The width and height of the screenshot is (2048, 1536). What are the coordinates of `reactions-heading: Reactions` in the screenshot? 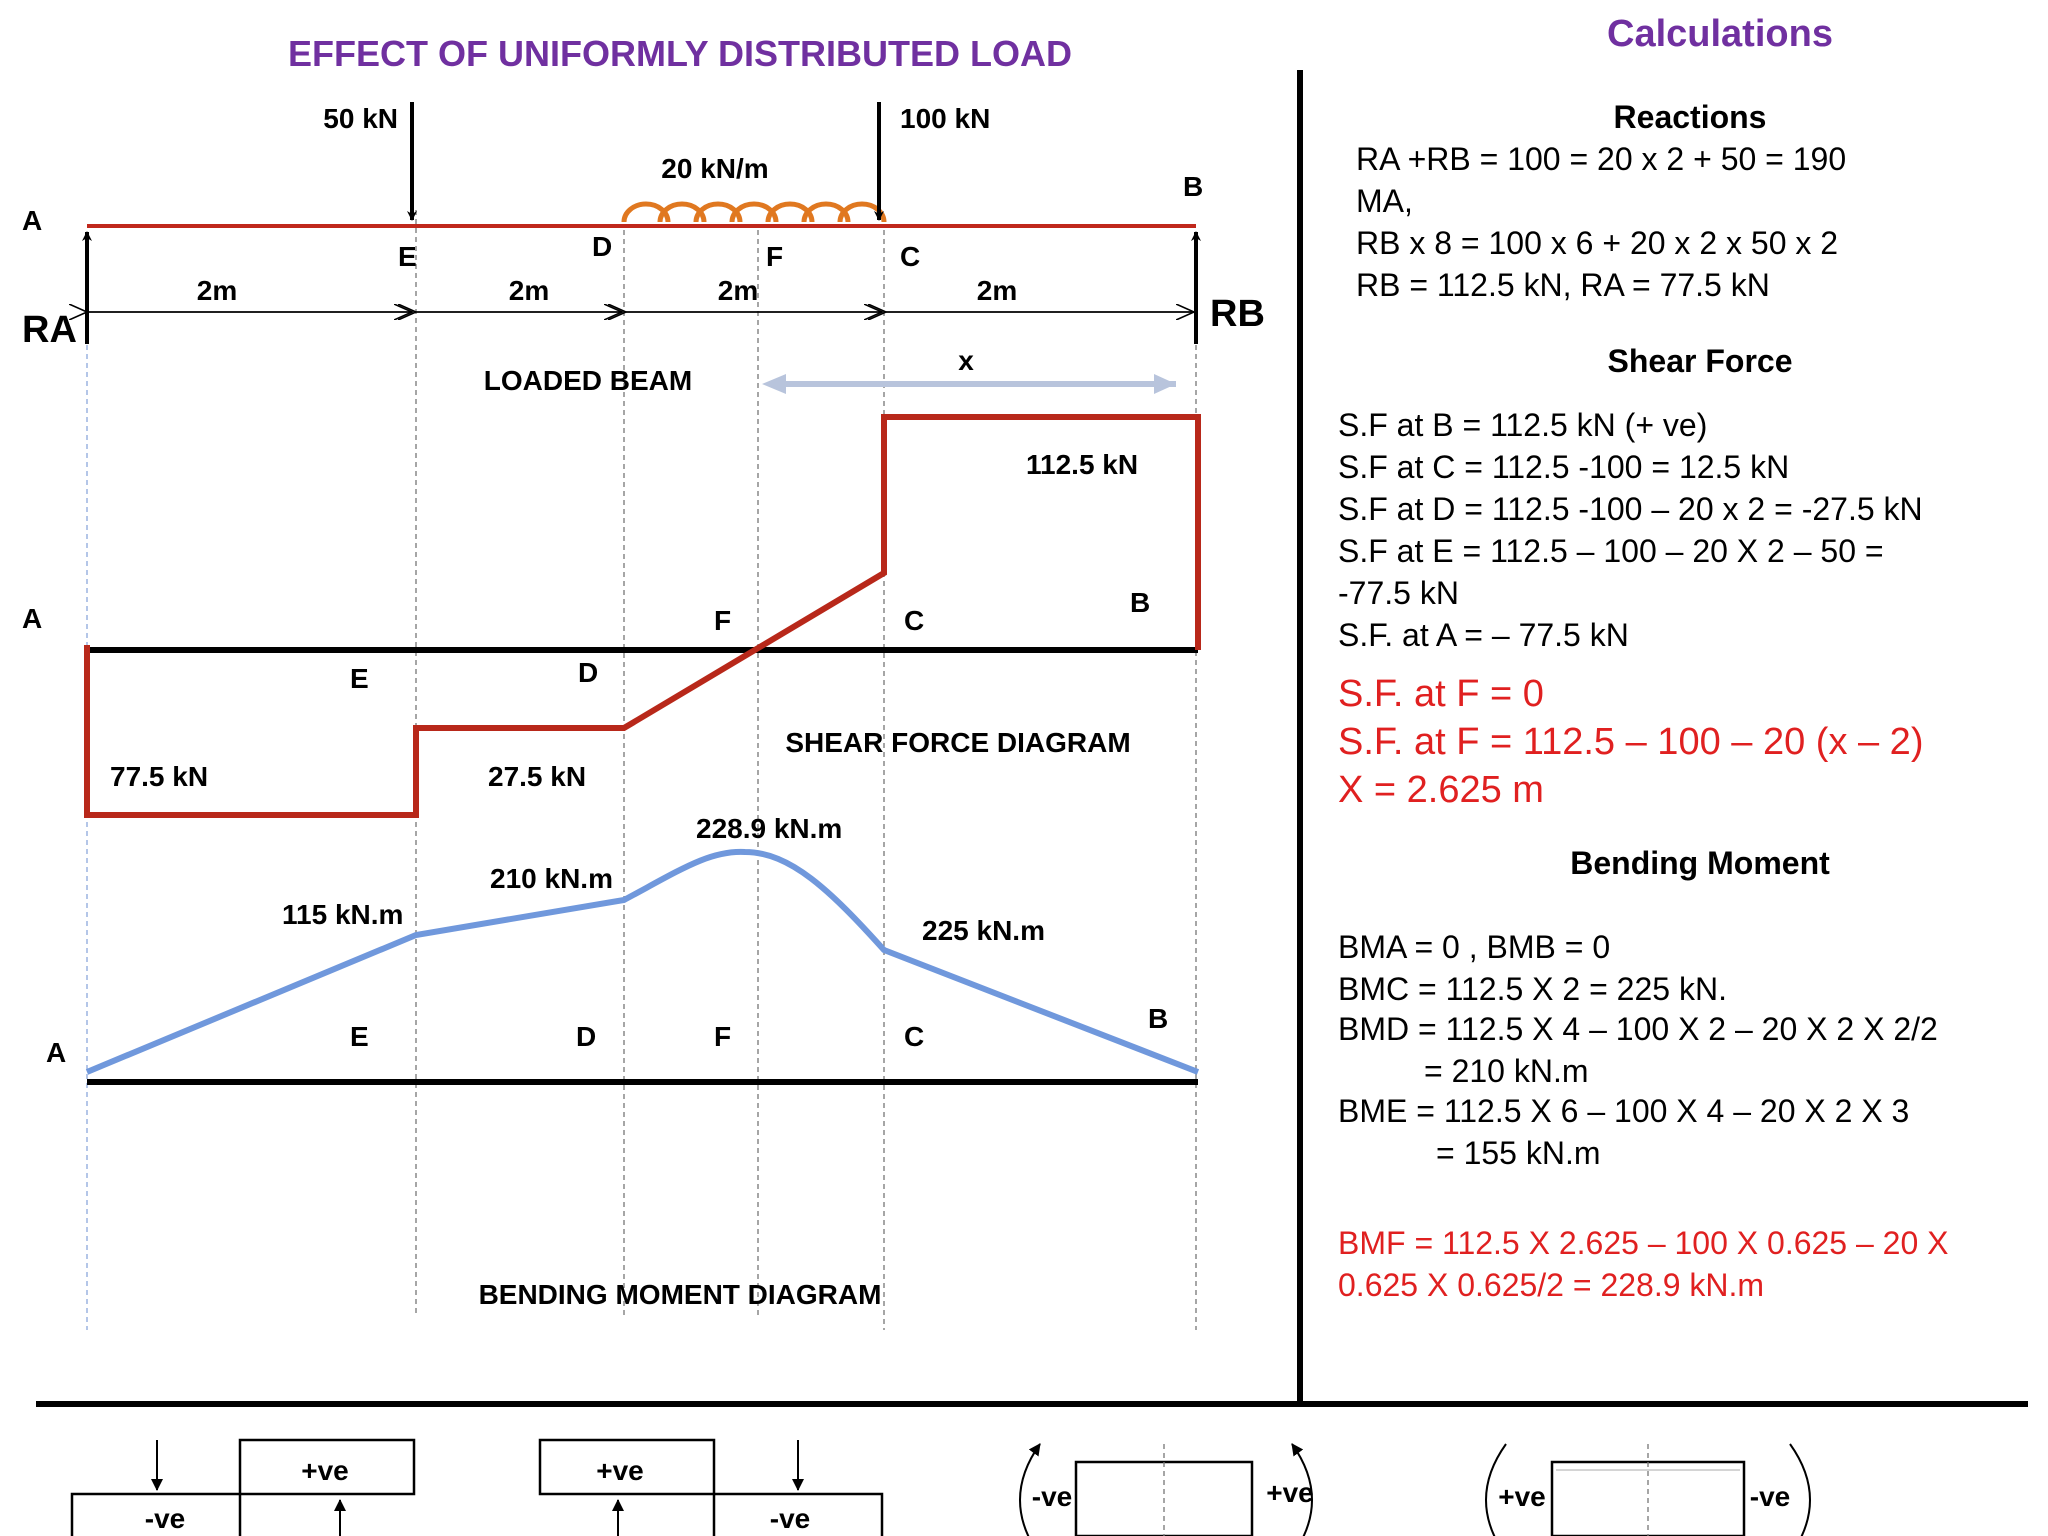 It's located at (1690, 117).